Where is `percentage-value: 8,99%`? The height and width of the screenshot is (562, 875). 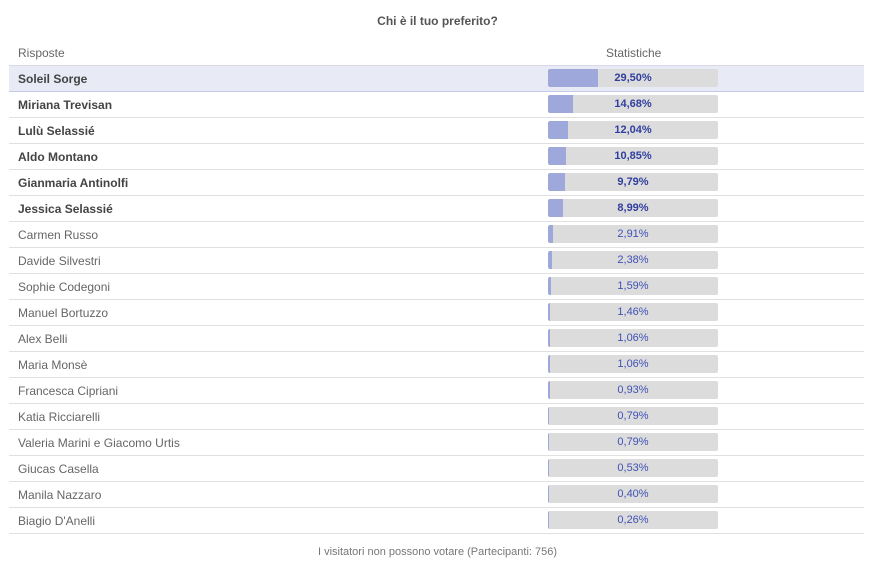
percentage-value: 8,99% is located at coordinates (633, 208).